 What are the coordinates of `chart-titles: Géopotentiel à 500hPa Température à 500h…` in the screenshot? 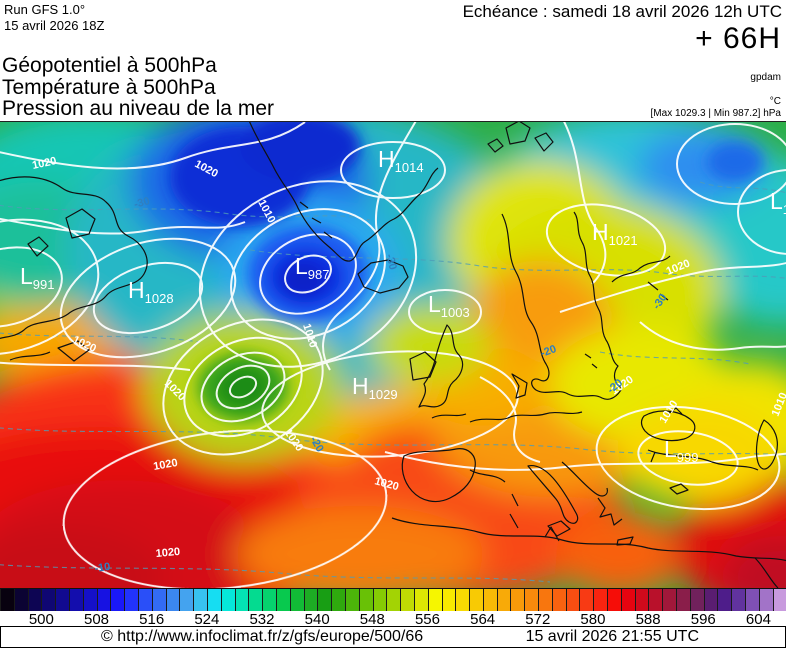 It's located at (138, 87).